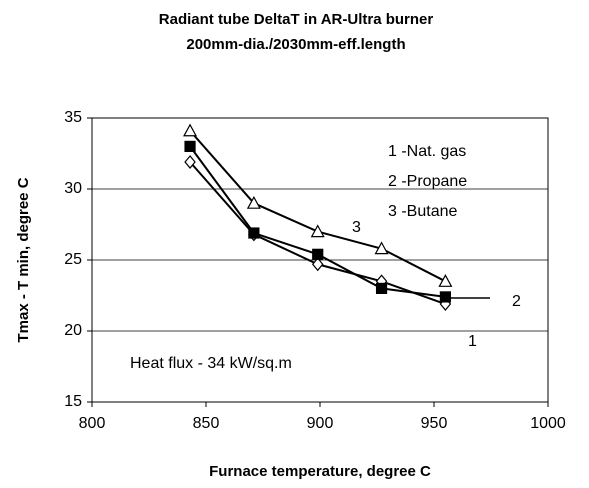 This screenshot has width=589, height=488. Describe the element at coordinates (320, 471) in the screenshot. I see `x-axis-label: Furnace temperature, degree C` at that location.